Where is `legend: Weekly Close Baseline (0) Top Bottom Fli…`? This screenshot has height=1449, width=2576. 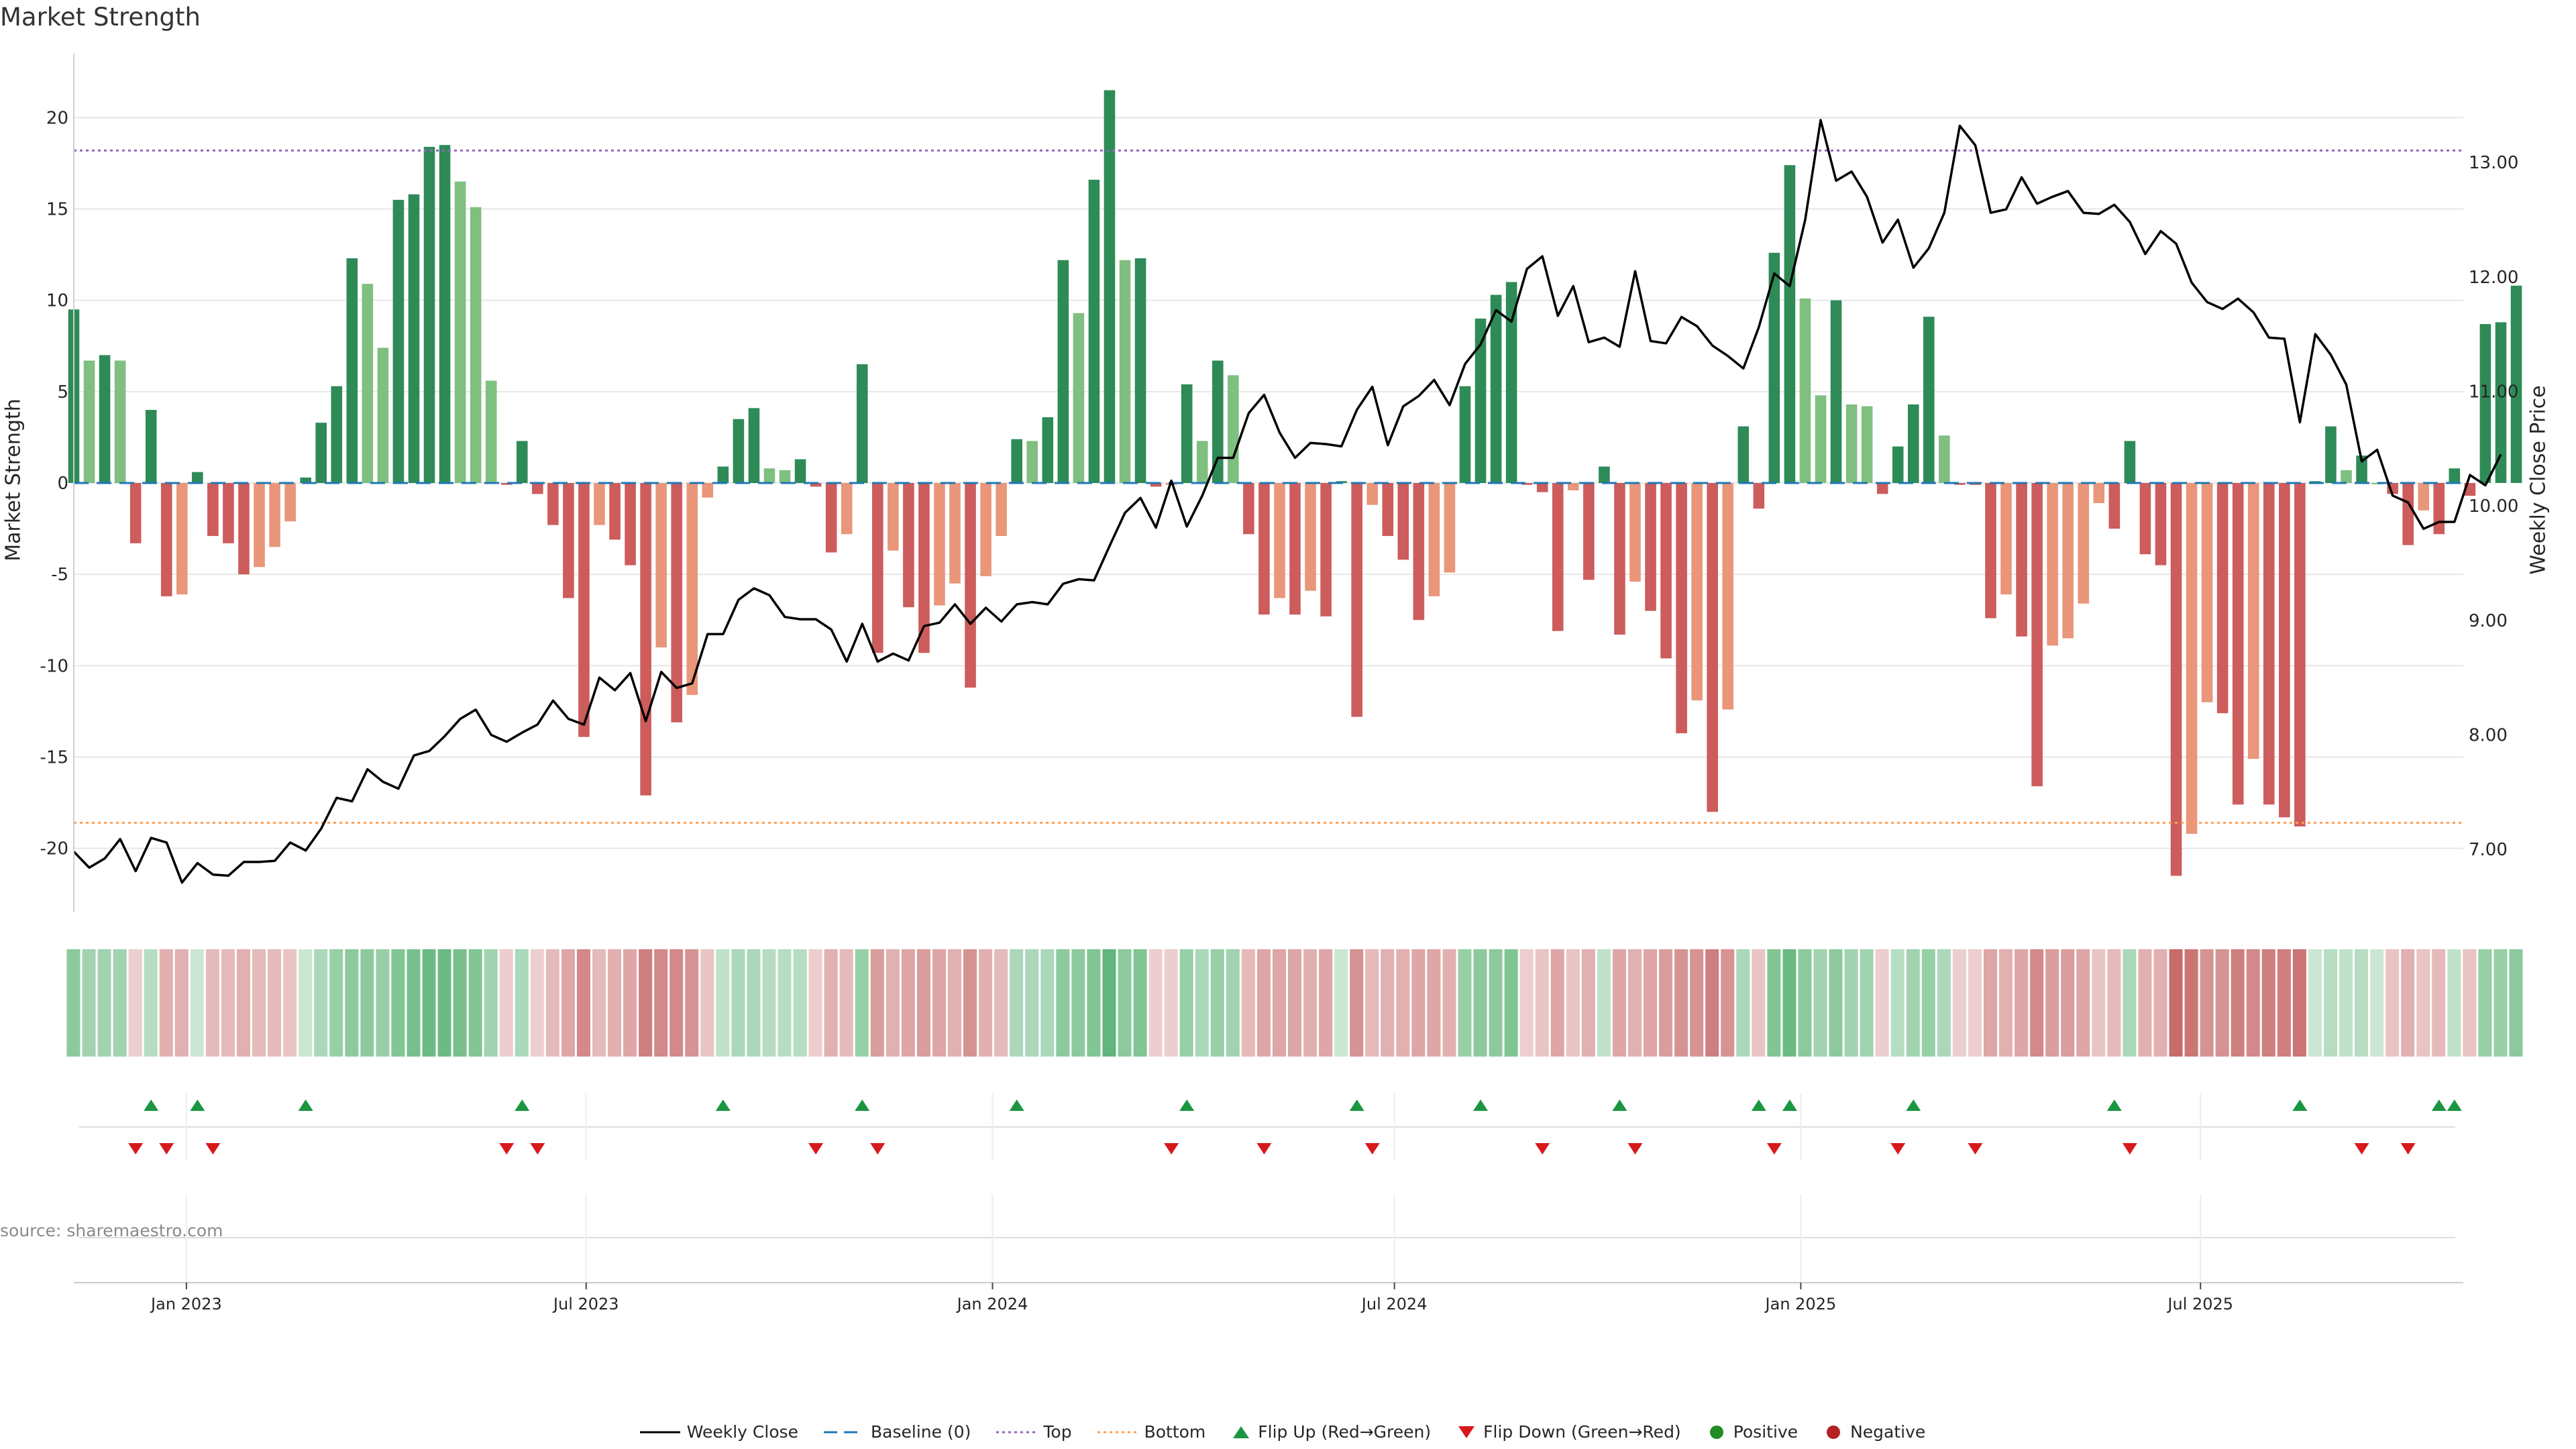 legend: Weekly Close Baseline (0) Top Bottom Fli… is located at coordinates (1288, 1432).